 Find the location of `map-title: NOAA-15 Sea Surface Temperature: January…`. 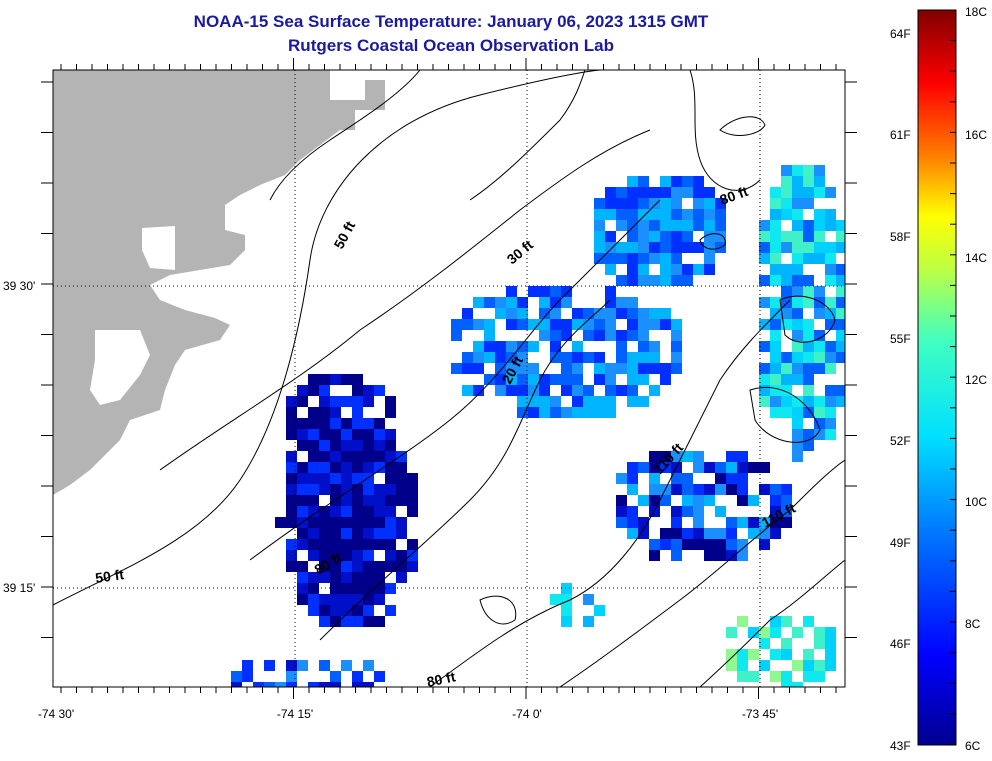

map-title: NOAA-15 Sea Surface Temperature: January… is located at coordinates (451, 21).